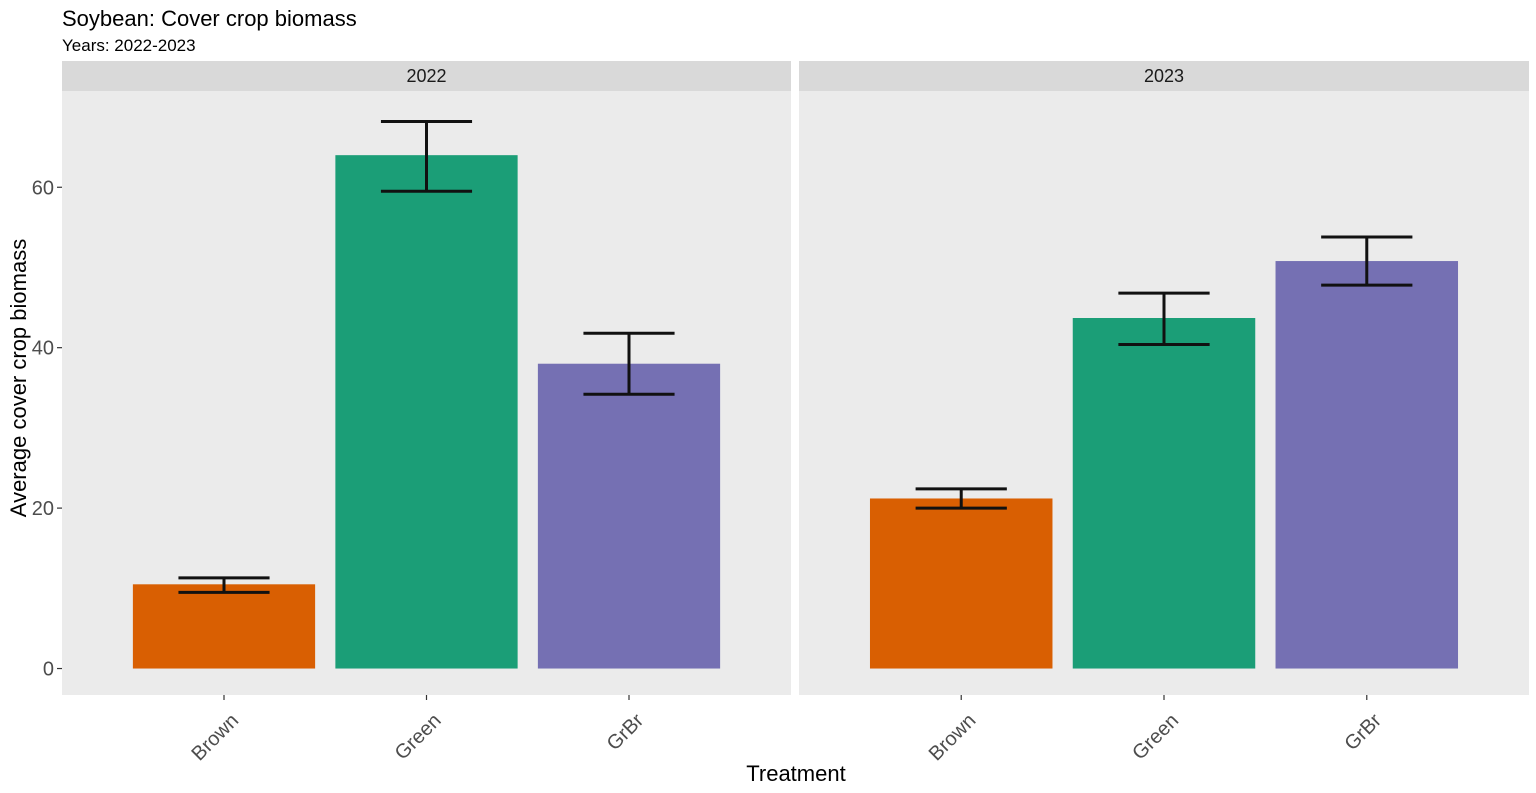 The width and height of the screenshot is (1536, 793). I want to click on chart-title: Soybean: Cover crop biomass, so click(209, 18).